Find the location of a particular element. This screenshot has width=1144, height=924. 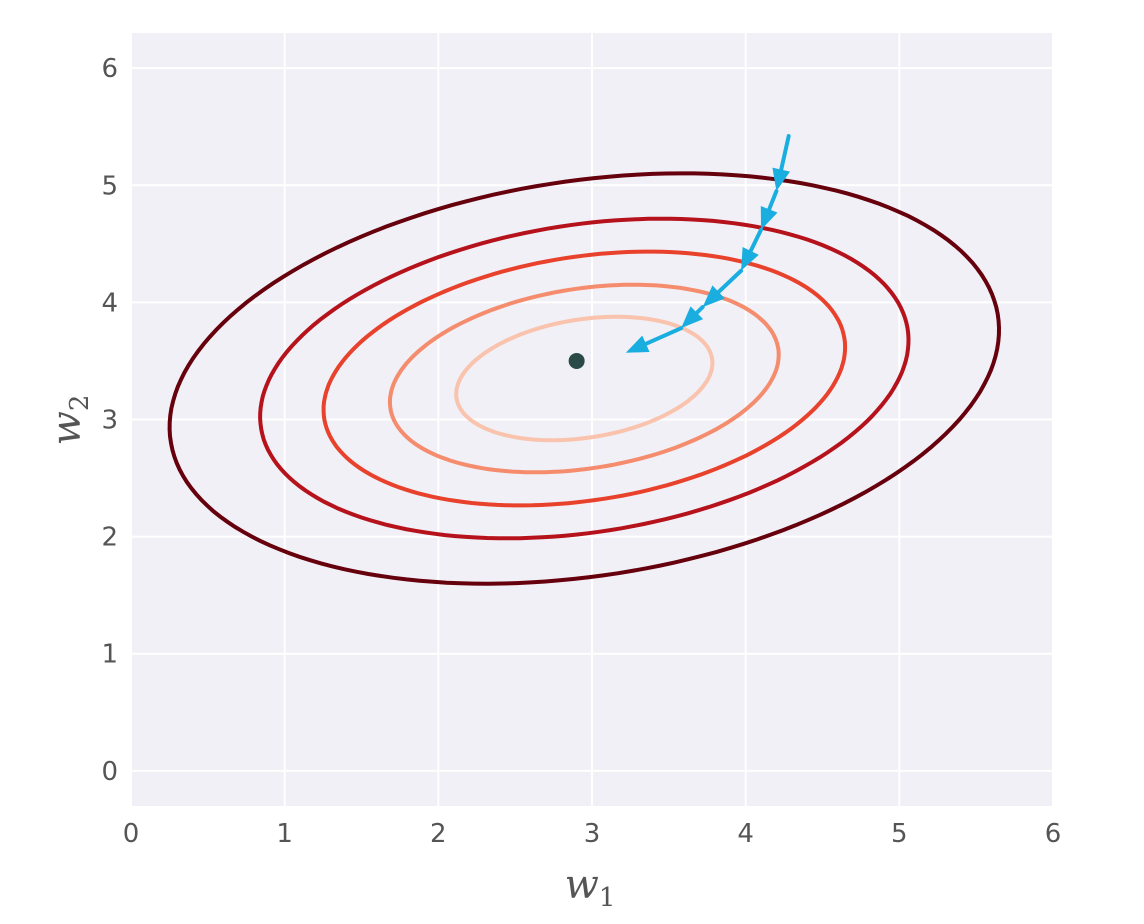

x-tick-labels: 0 1 2 3 4 5 6 is located at coordinates (592, 834).